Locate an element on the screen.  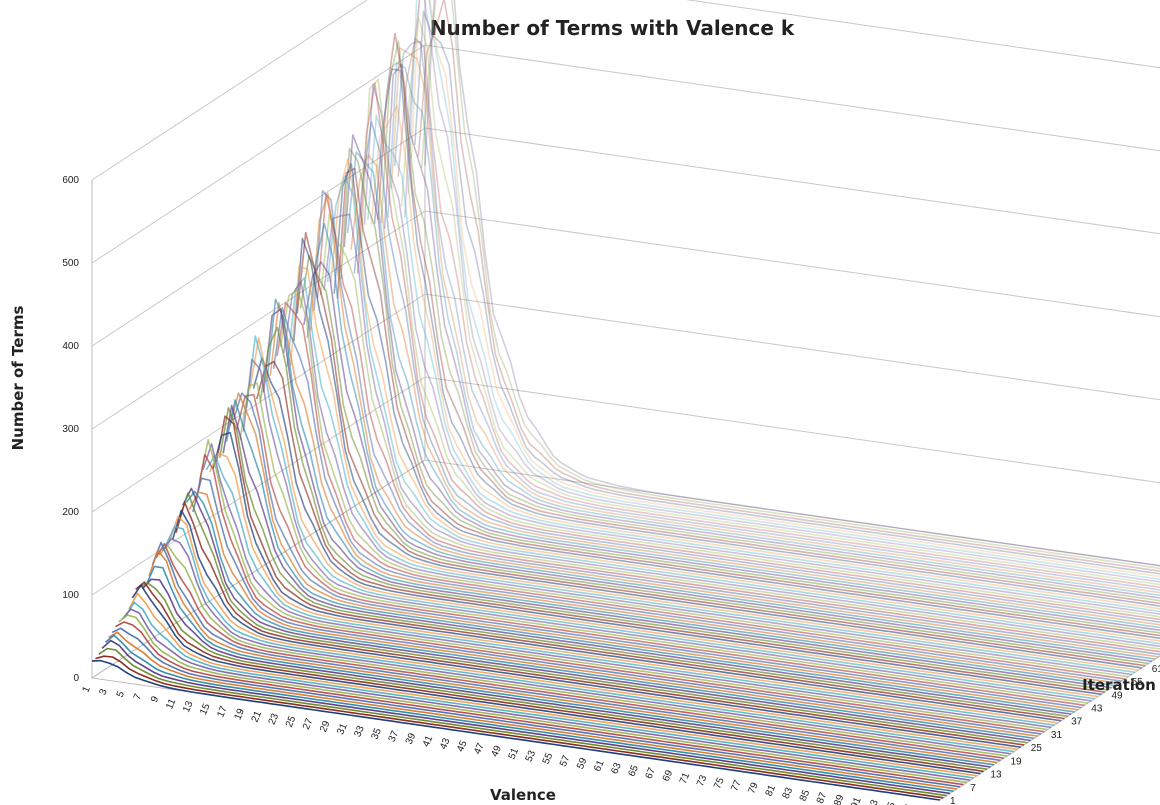
y-tick-label: 600 is located at coordinates (70, 180).